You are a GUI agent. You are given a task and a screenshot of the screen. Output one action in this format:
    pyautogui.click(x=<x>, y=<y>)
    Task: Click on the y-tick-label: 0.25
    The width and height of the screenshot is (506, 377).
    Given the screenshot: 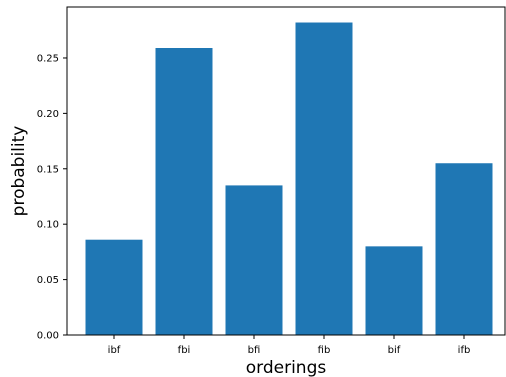 What is the action you would take?
    pyautogui.click(x=48, y=58)
    